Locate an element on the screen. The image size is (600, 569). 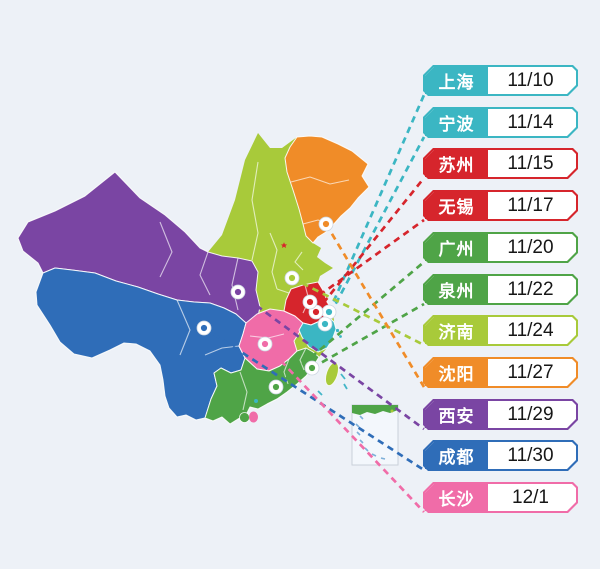
region-south-green is located at coordinates (262, 386).